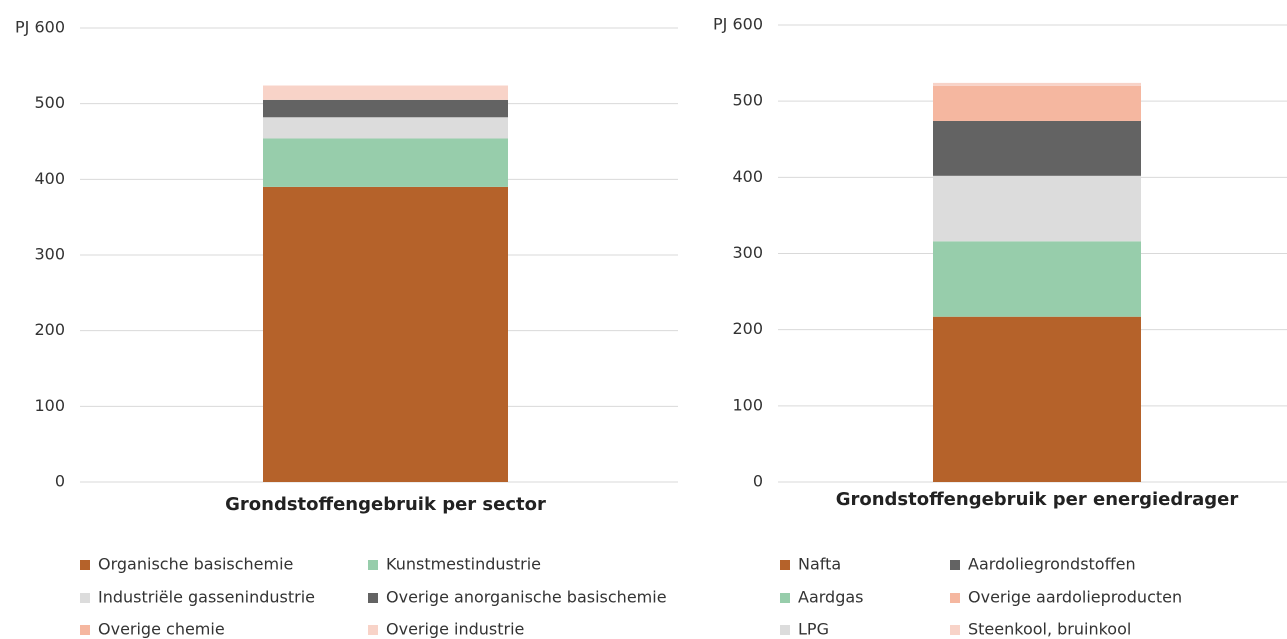  What do you see at coordinates (813, 629) in the screenshot?
I see `legend-label: LPG` at bounding box center [813, 629].